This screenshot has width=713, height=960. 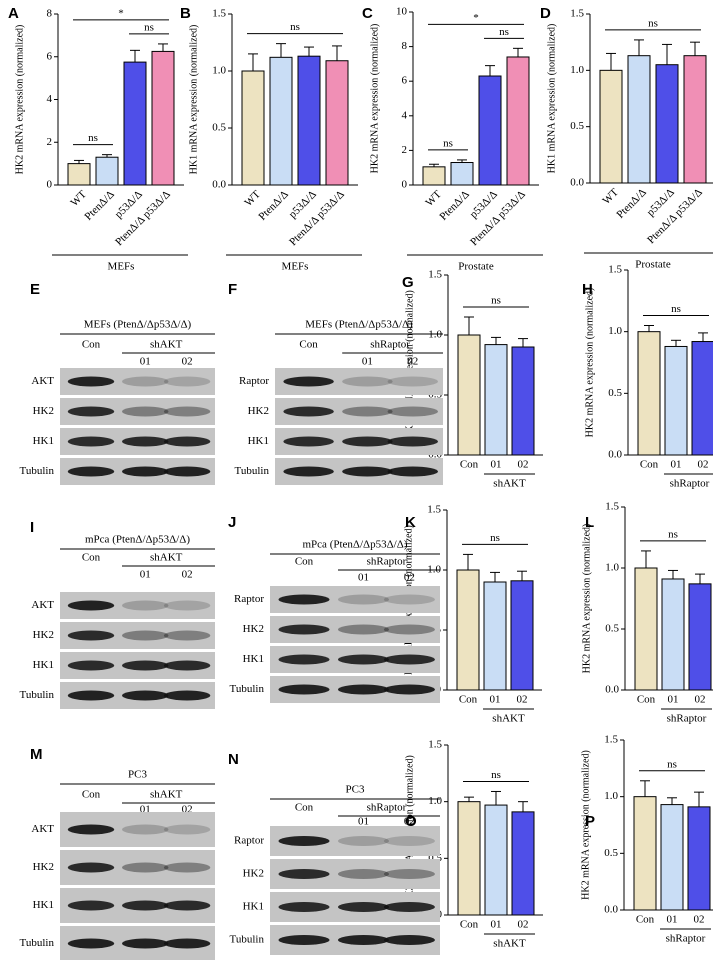 What do you see at coordinates (522, 700) in the screenshot?
I see `x-tick-label: 02` at bounding box center [522, 700].